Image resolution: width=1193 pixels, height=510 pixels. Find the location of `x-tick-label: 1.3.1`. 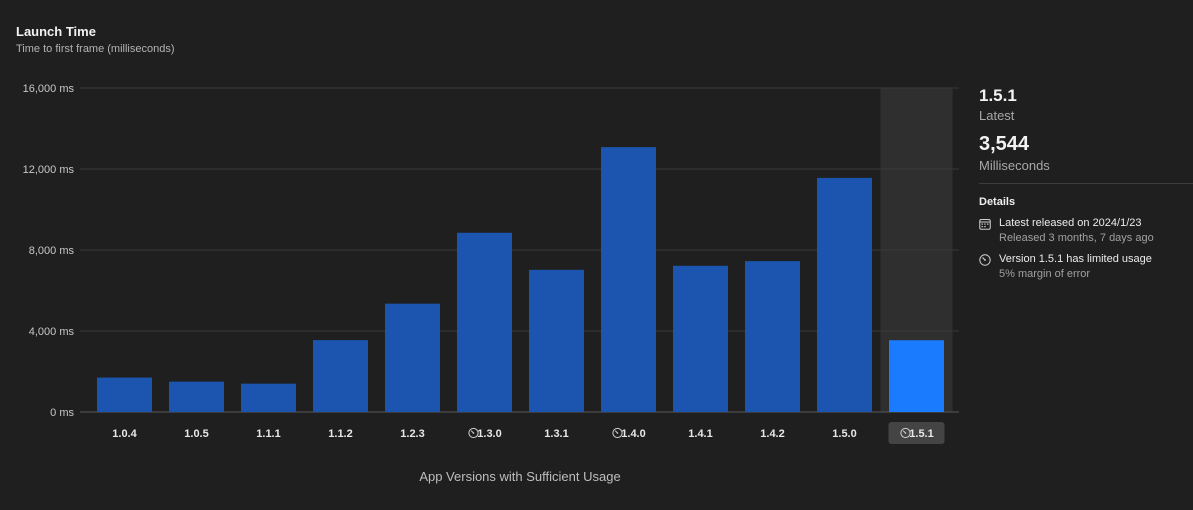

x-tick-label: 1.3.1 is located at coordinates (556, 434).